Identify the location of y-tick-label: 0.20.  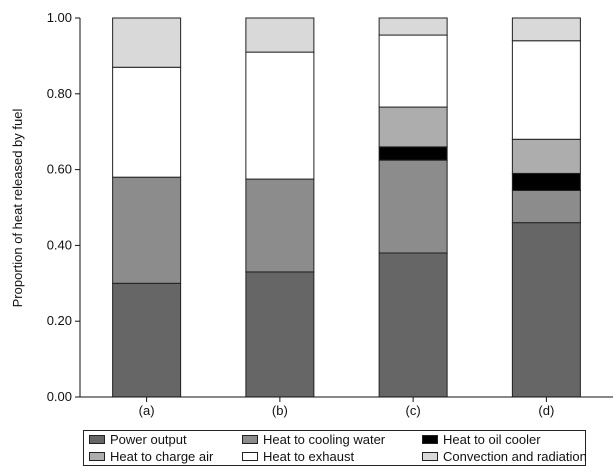
(59, 320).